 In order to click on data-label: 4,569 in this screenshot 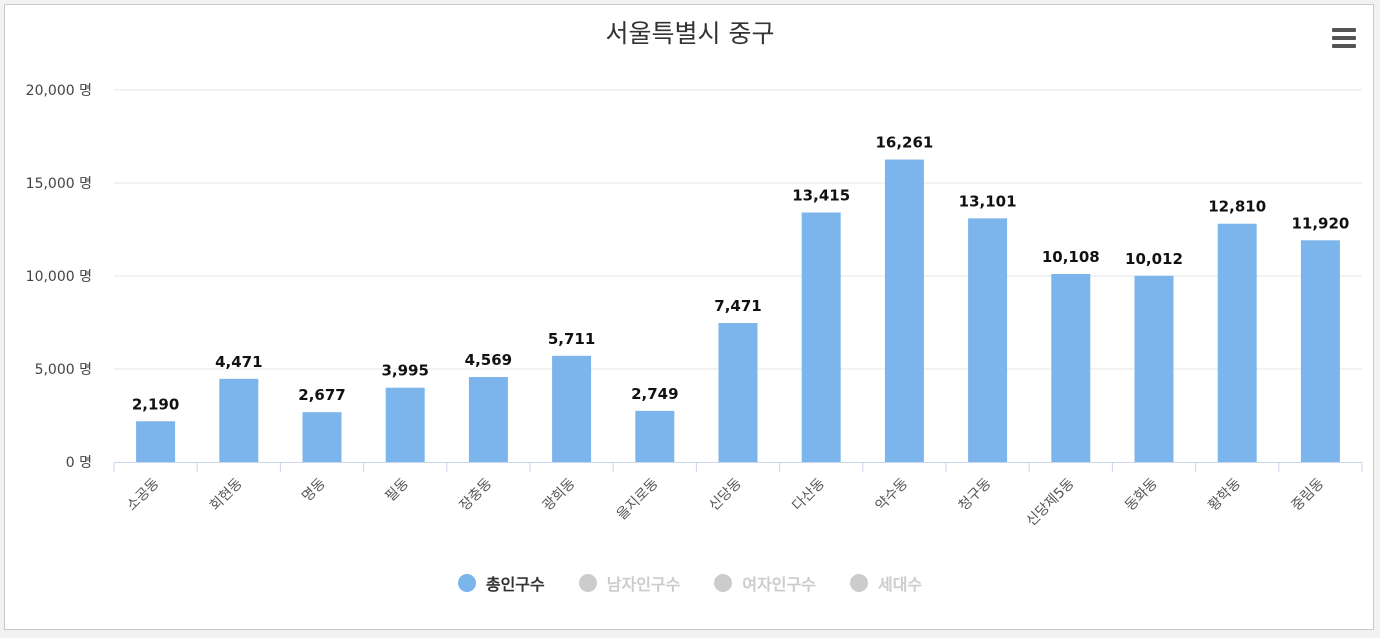, I will do `click(488, 360)`.